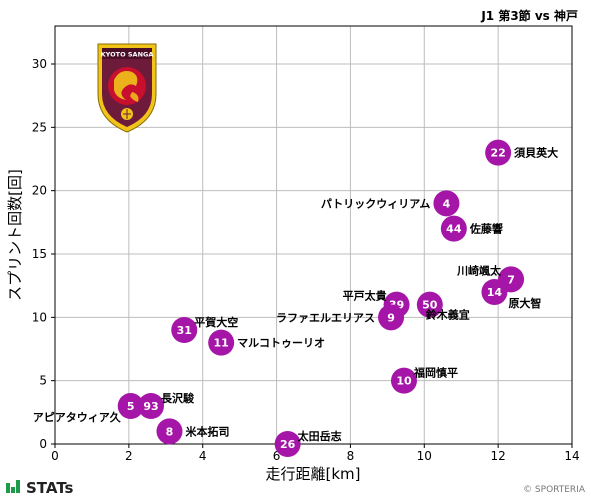 The height and width of the screenshot is (496, 591). What do you see at coordinates (39, 317) in the screenshot?
I see `y-tick-label: 10` at bounding box center [39, 317].